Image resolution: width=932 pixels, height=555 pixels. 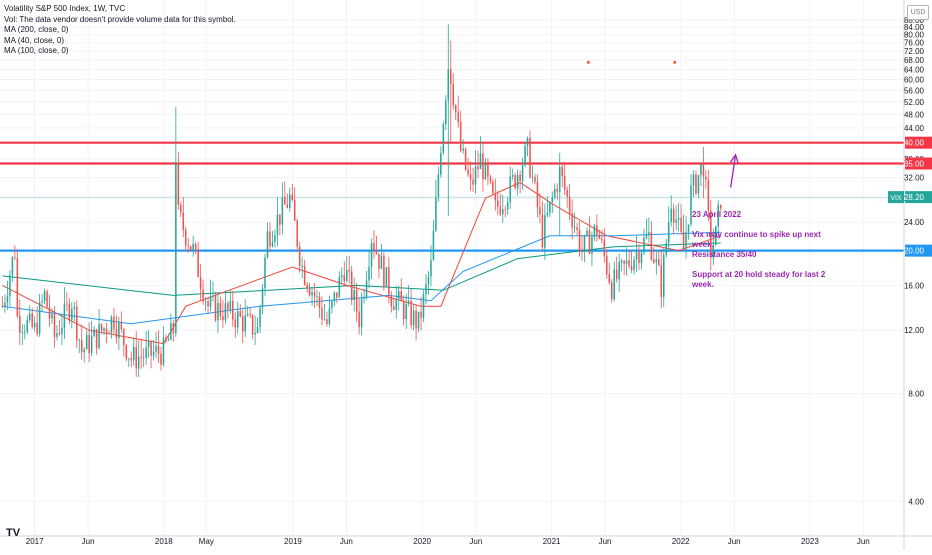 What do you see at coordinates (734, 158) in the screenshot?
I see `arrow-head` at bounding box center [734, 158].